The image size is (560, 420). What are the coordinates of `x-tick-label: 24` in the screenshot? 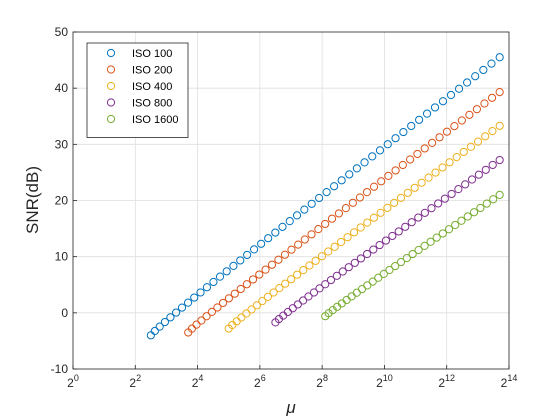 It's located at (198, 381).